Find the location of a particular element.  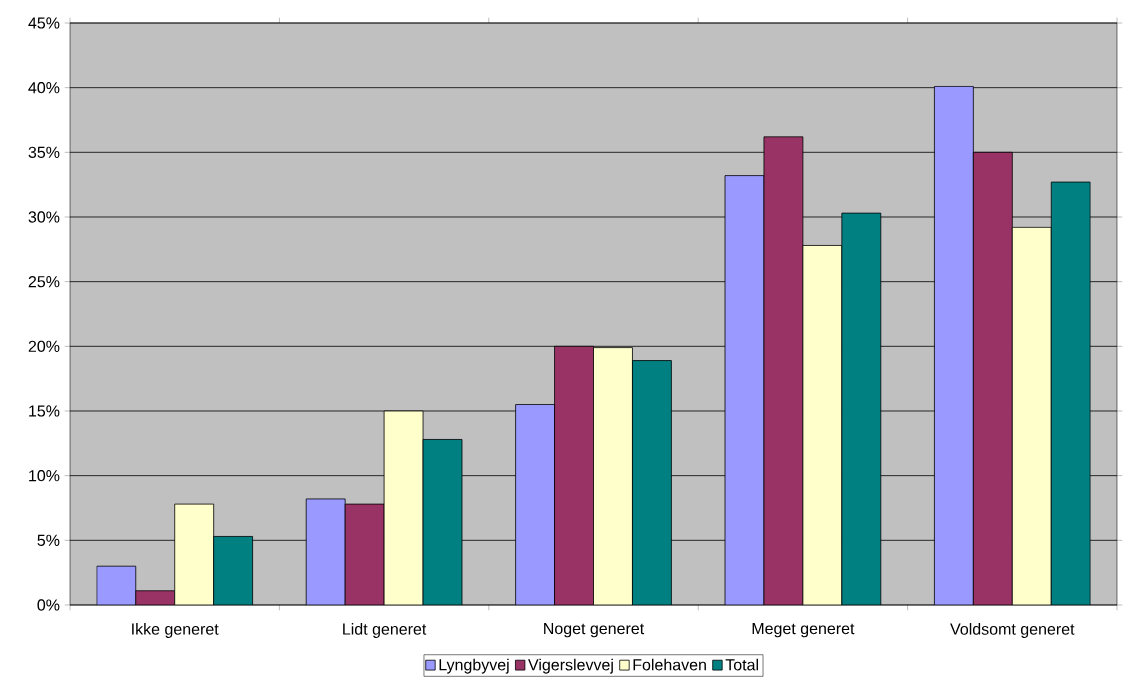

y-tick-label: 5% is located at coordinates (48, 540).